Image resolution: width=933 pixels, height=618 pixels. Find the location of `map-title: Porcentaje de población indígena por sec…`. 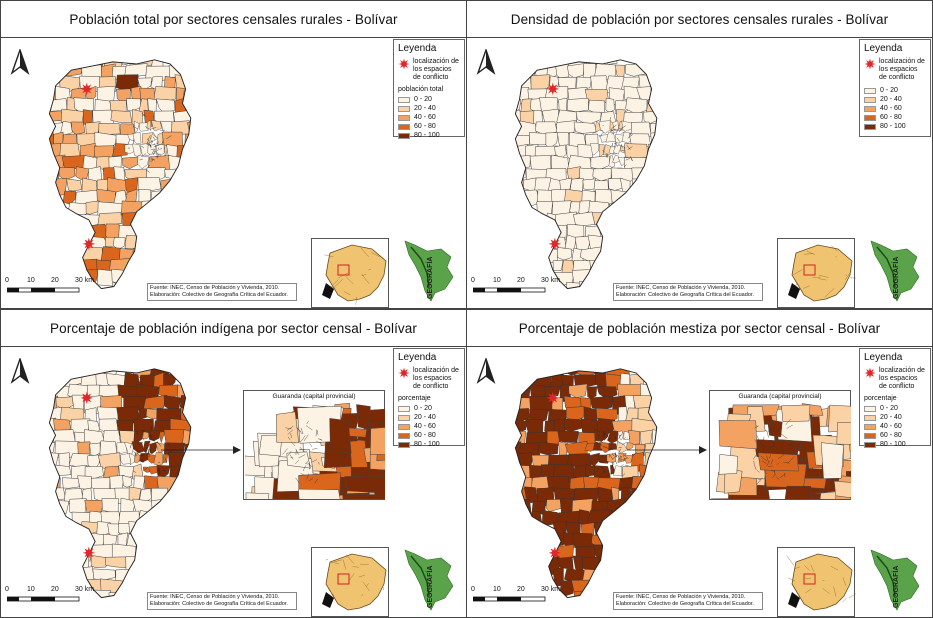

map-title: Porcentaje de población indígena por sec… is located at coordinates (233, 328).